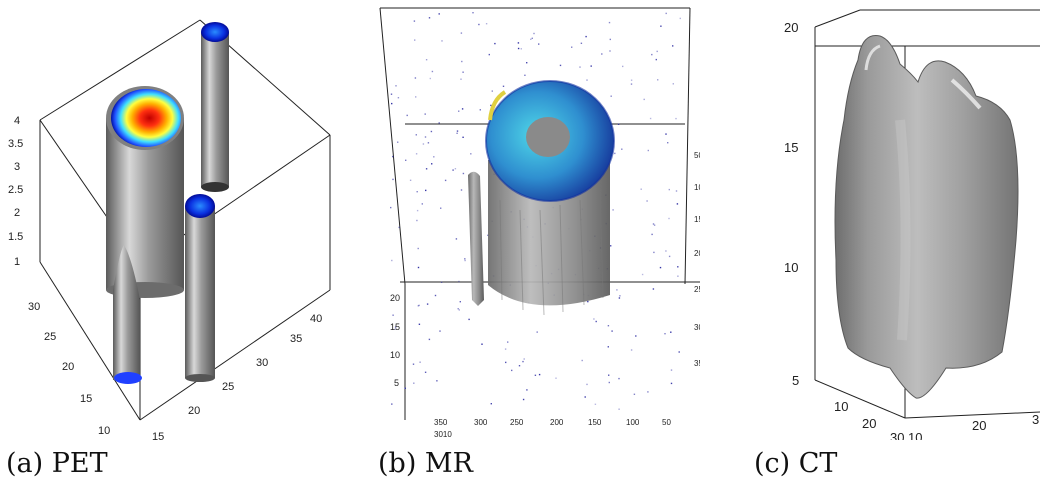  What do you see at coordinates (425, 463) in the screenshot?
I see `caption-mr: (b) MR` at bounding box center [425, 463].